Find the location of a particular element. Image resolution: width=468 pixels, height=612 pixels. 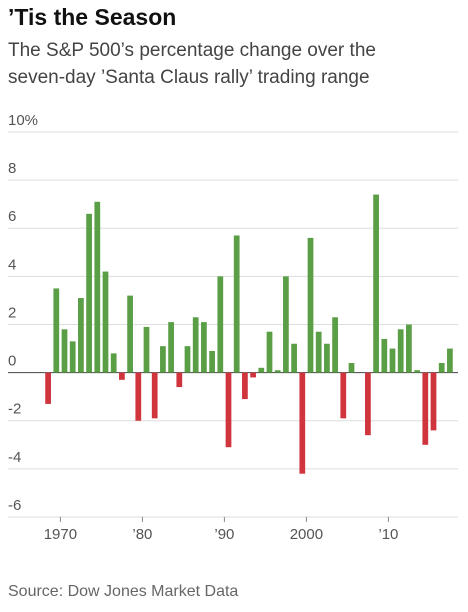

x-tick-label: ’90 is located at coordinates (224, 534).